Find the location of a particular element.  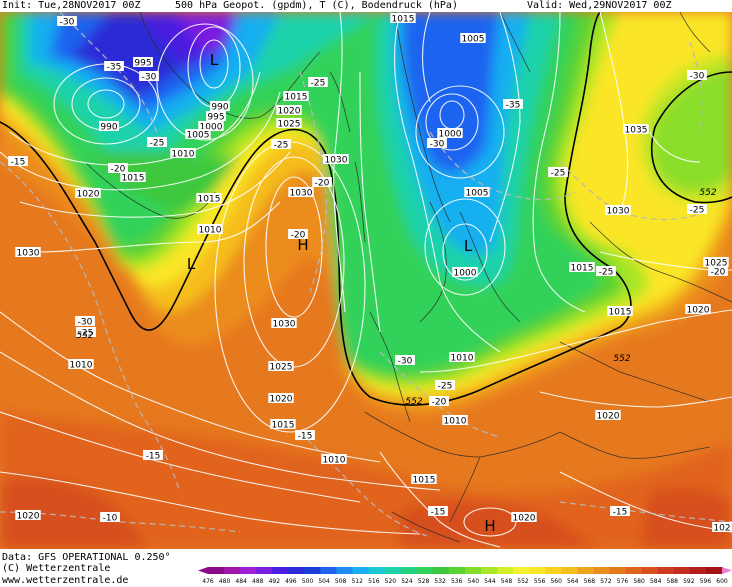

isotherm-label-text: -35 is located at coordinates (513, 106).